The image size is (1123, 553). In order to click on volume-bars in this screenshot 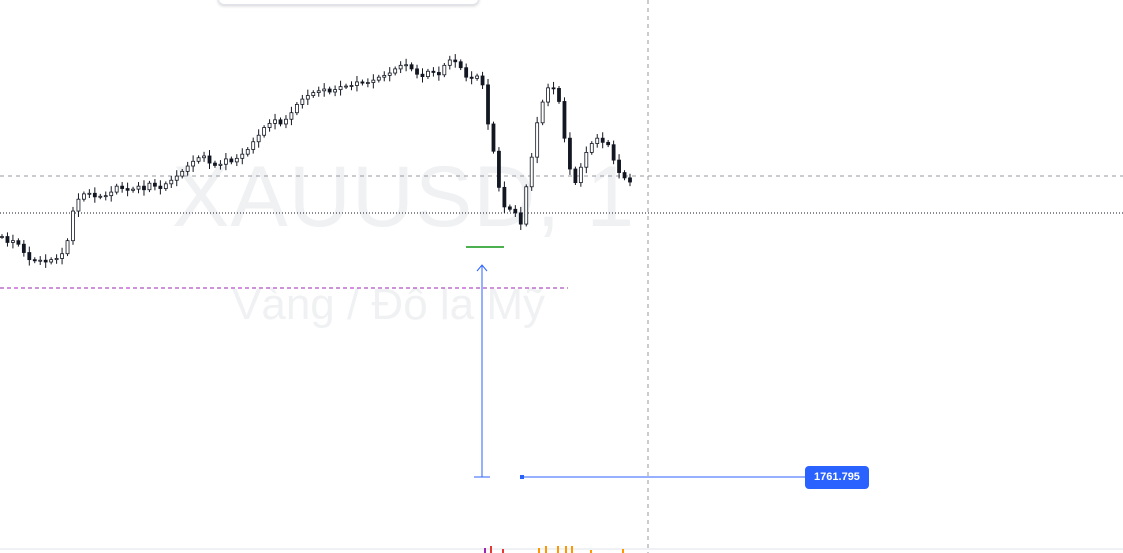, I will do `click(554, 549)`.